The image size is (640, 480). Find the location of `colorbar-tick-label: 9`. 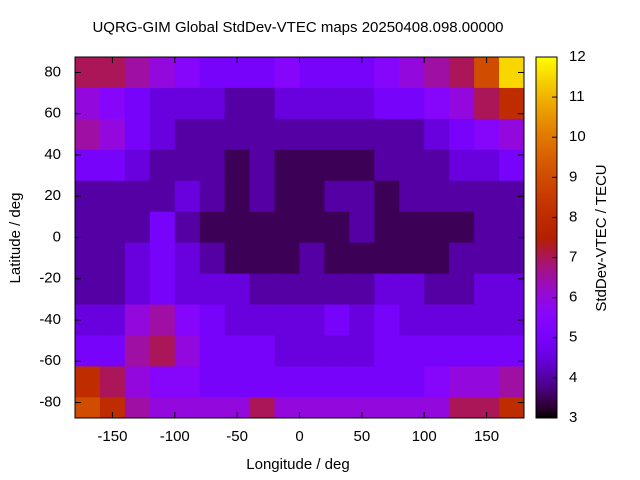

colorbar-tick-label: 9 is located at coordinates (573, 176).